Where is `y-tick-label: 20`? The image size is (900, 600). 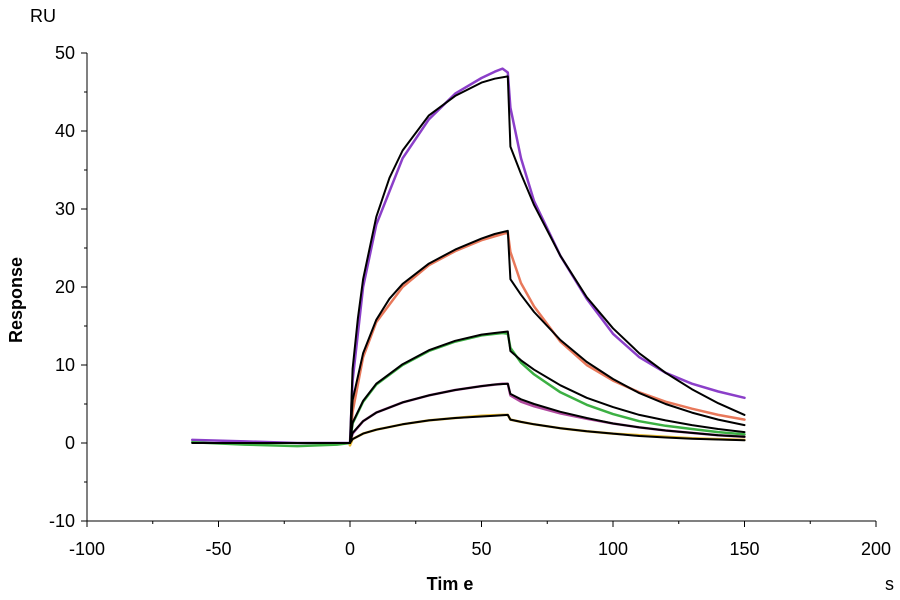
y-tick-label: 20 is located at coordinates (65, 287).